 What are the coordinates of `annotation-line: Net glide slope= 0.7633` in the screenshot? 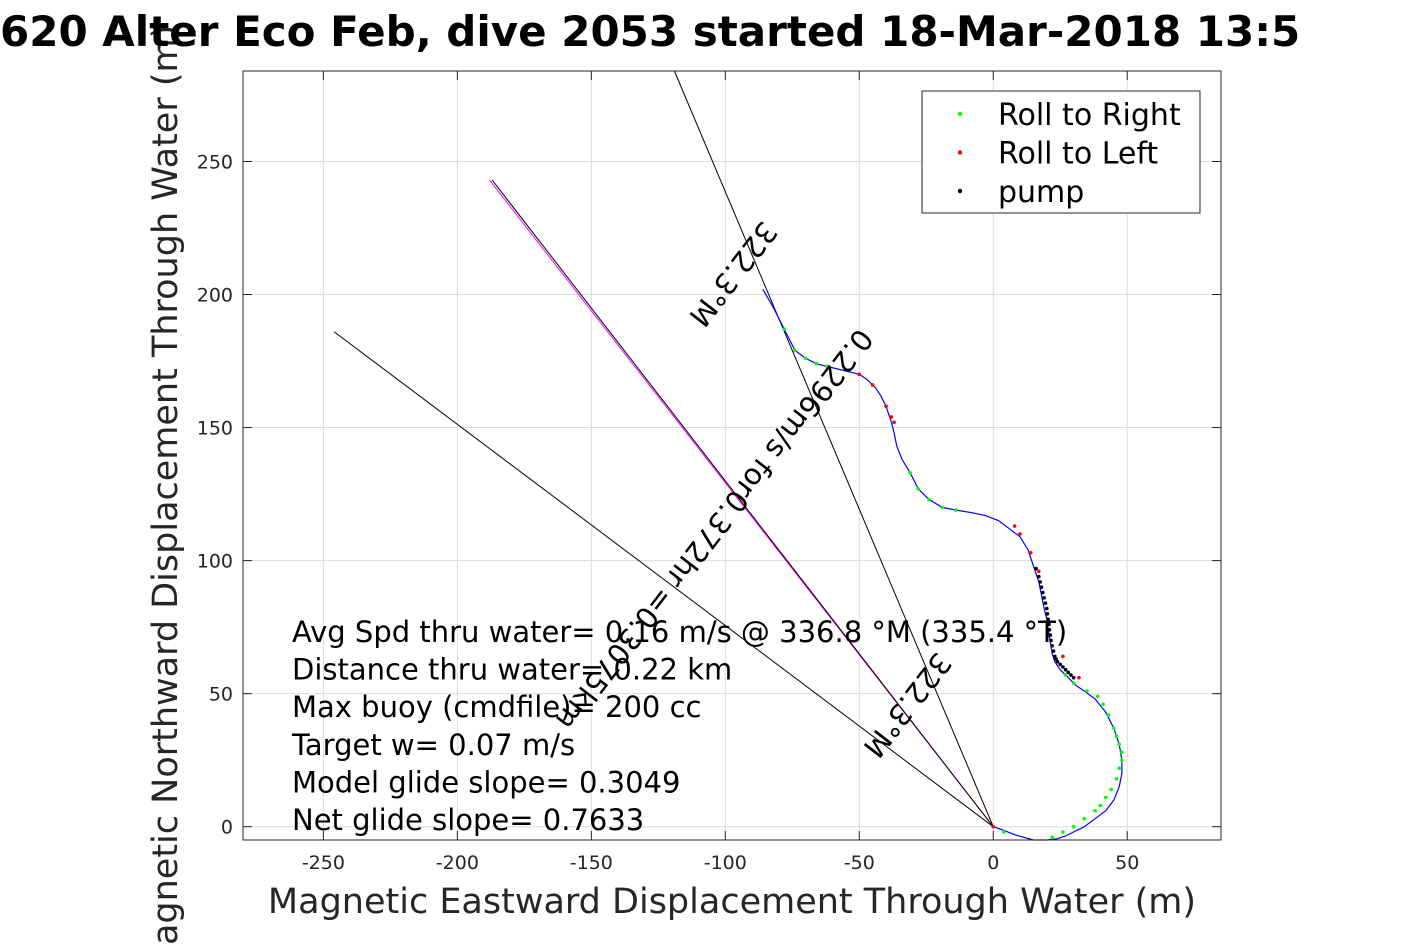 It's located at (468, 820).